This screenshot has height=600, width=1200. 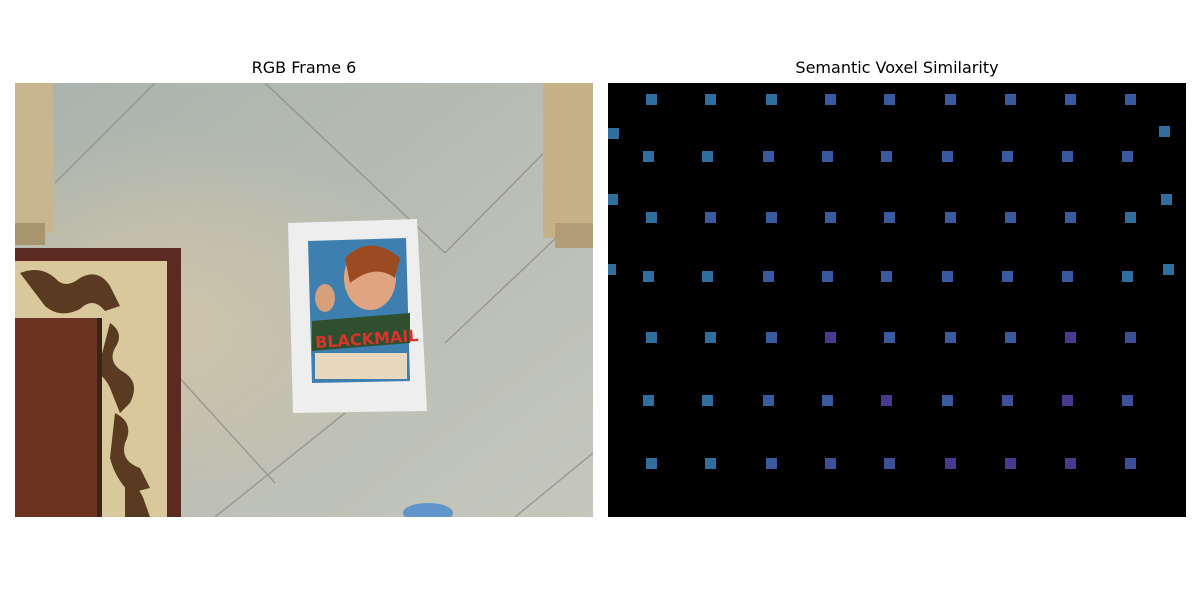 What do you see at coordinates (98, 382) in the screenshot?
I see `rug` at bounding box center [98, 382].